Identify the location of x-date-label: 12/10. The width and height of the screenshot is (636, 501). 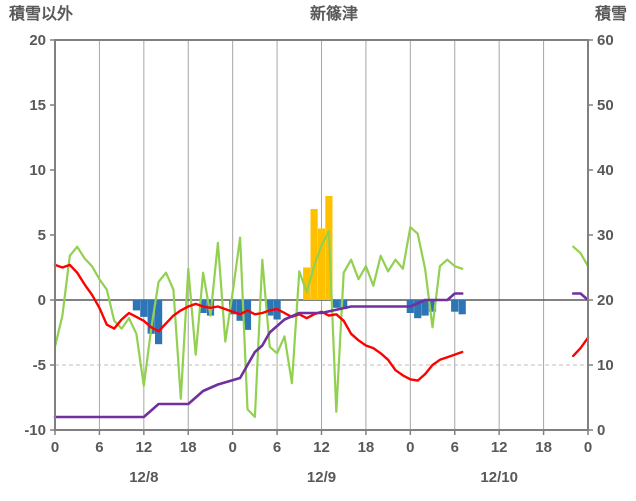
(499, 477).